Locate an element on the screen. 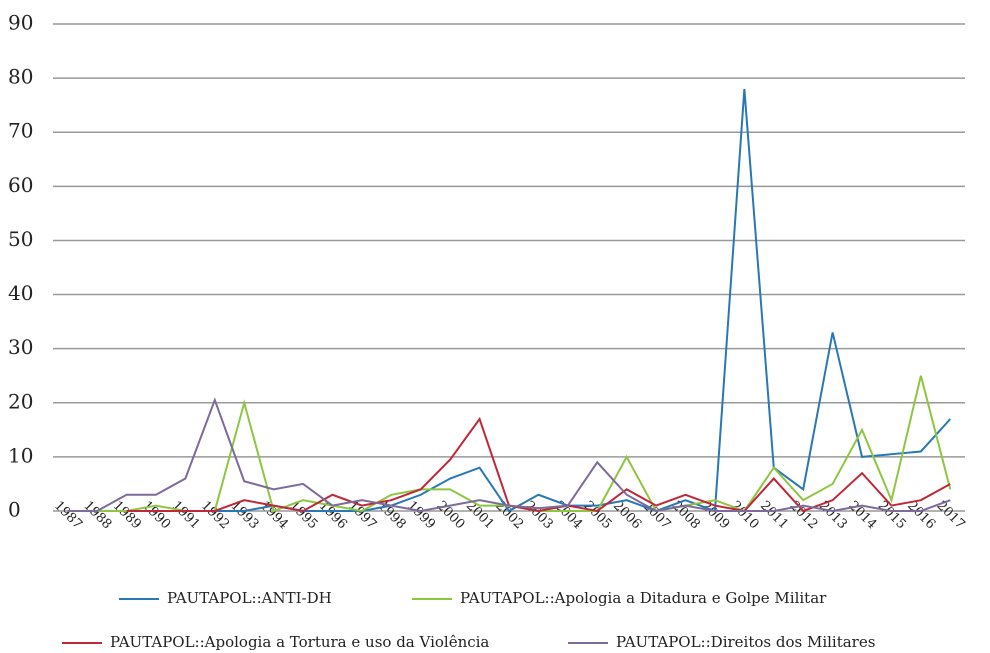 This screenshot has width=990, height=653. x-tick-label: 1992 is located at coordinates (215, 515).